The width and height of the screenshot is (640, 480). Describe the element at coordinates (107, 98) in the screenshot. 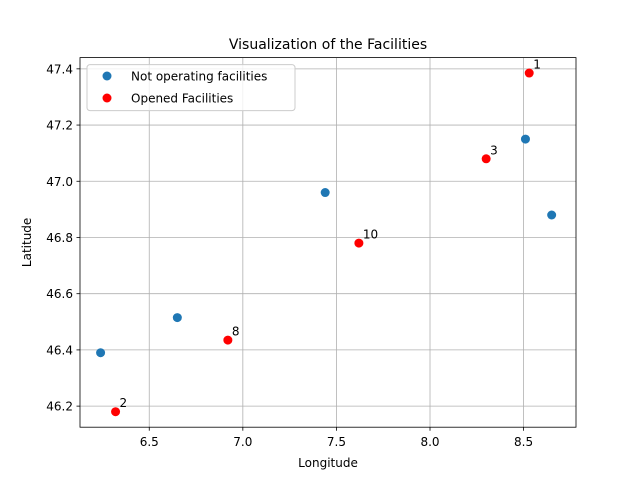

I see `legend-marker-opened` at that location.